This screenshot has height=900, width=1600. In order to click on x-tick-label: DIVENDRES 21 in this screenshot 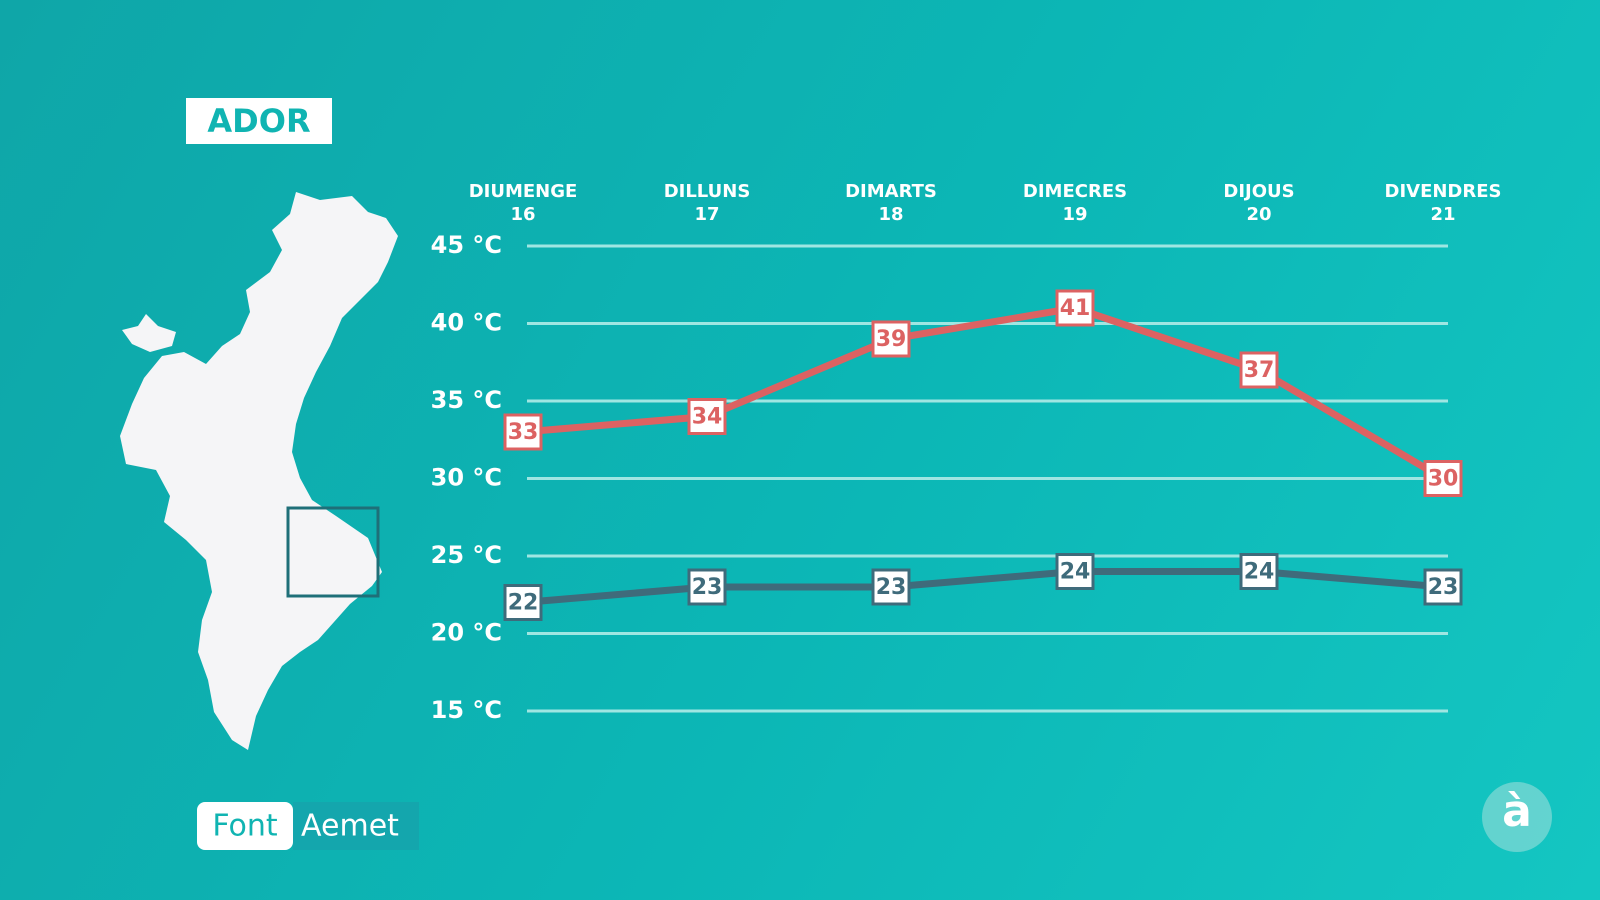, I will do `click(1443, 203)`.